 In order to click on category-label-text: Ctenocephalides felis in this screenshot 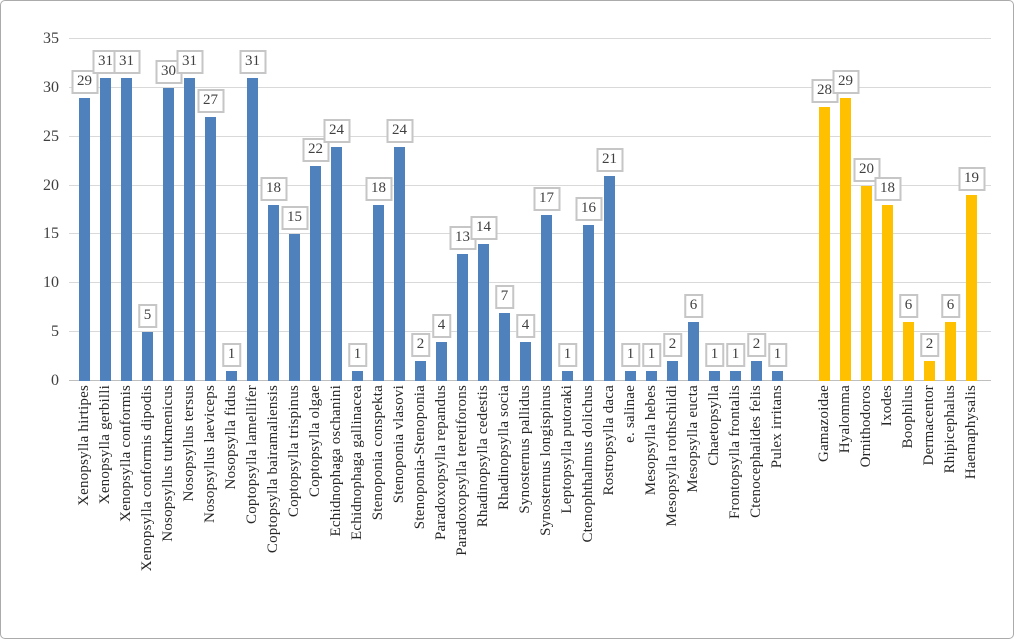, I will do `click(756, 451)`.